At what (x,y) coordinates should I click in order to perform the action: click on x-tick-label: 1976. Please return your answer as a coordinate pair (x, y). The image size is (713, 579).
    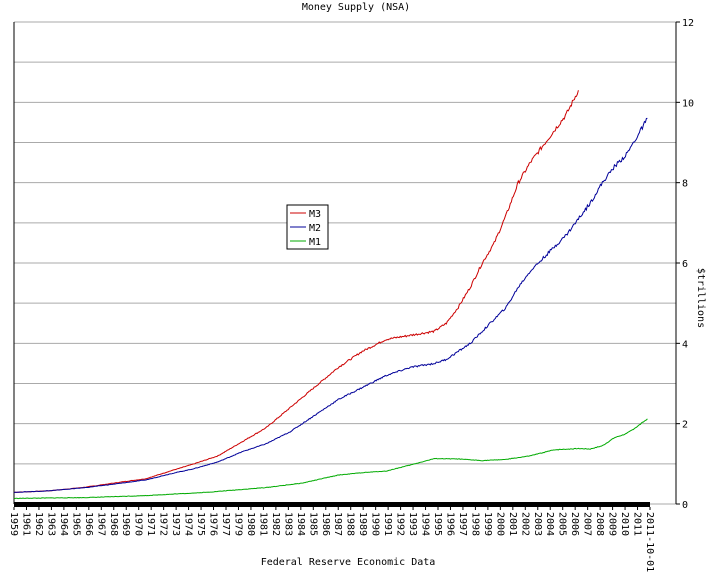
    Looking at the image, I should click on (213, 524).